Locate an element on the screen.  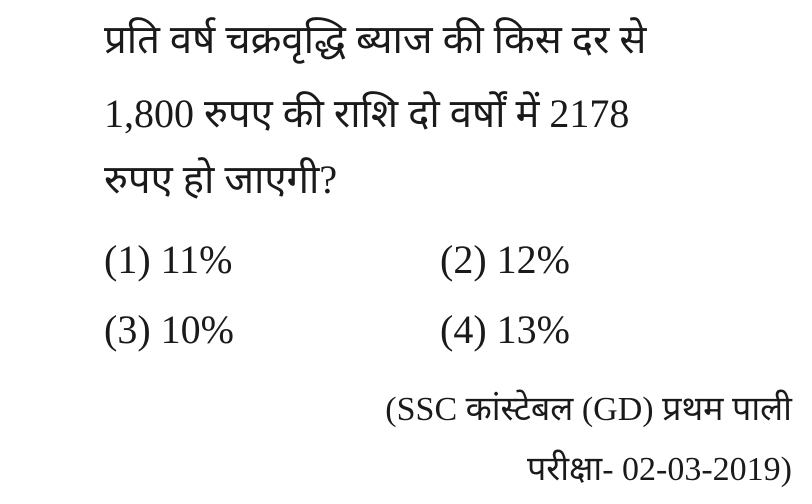
question-line-3: रुपए हो जाएगी? is located at coordinates (221, 179).